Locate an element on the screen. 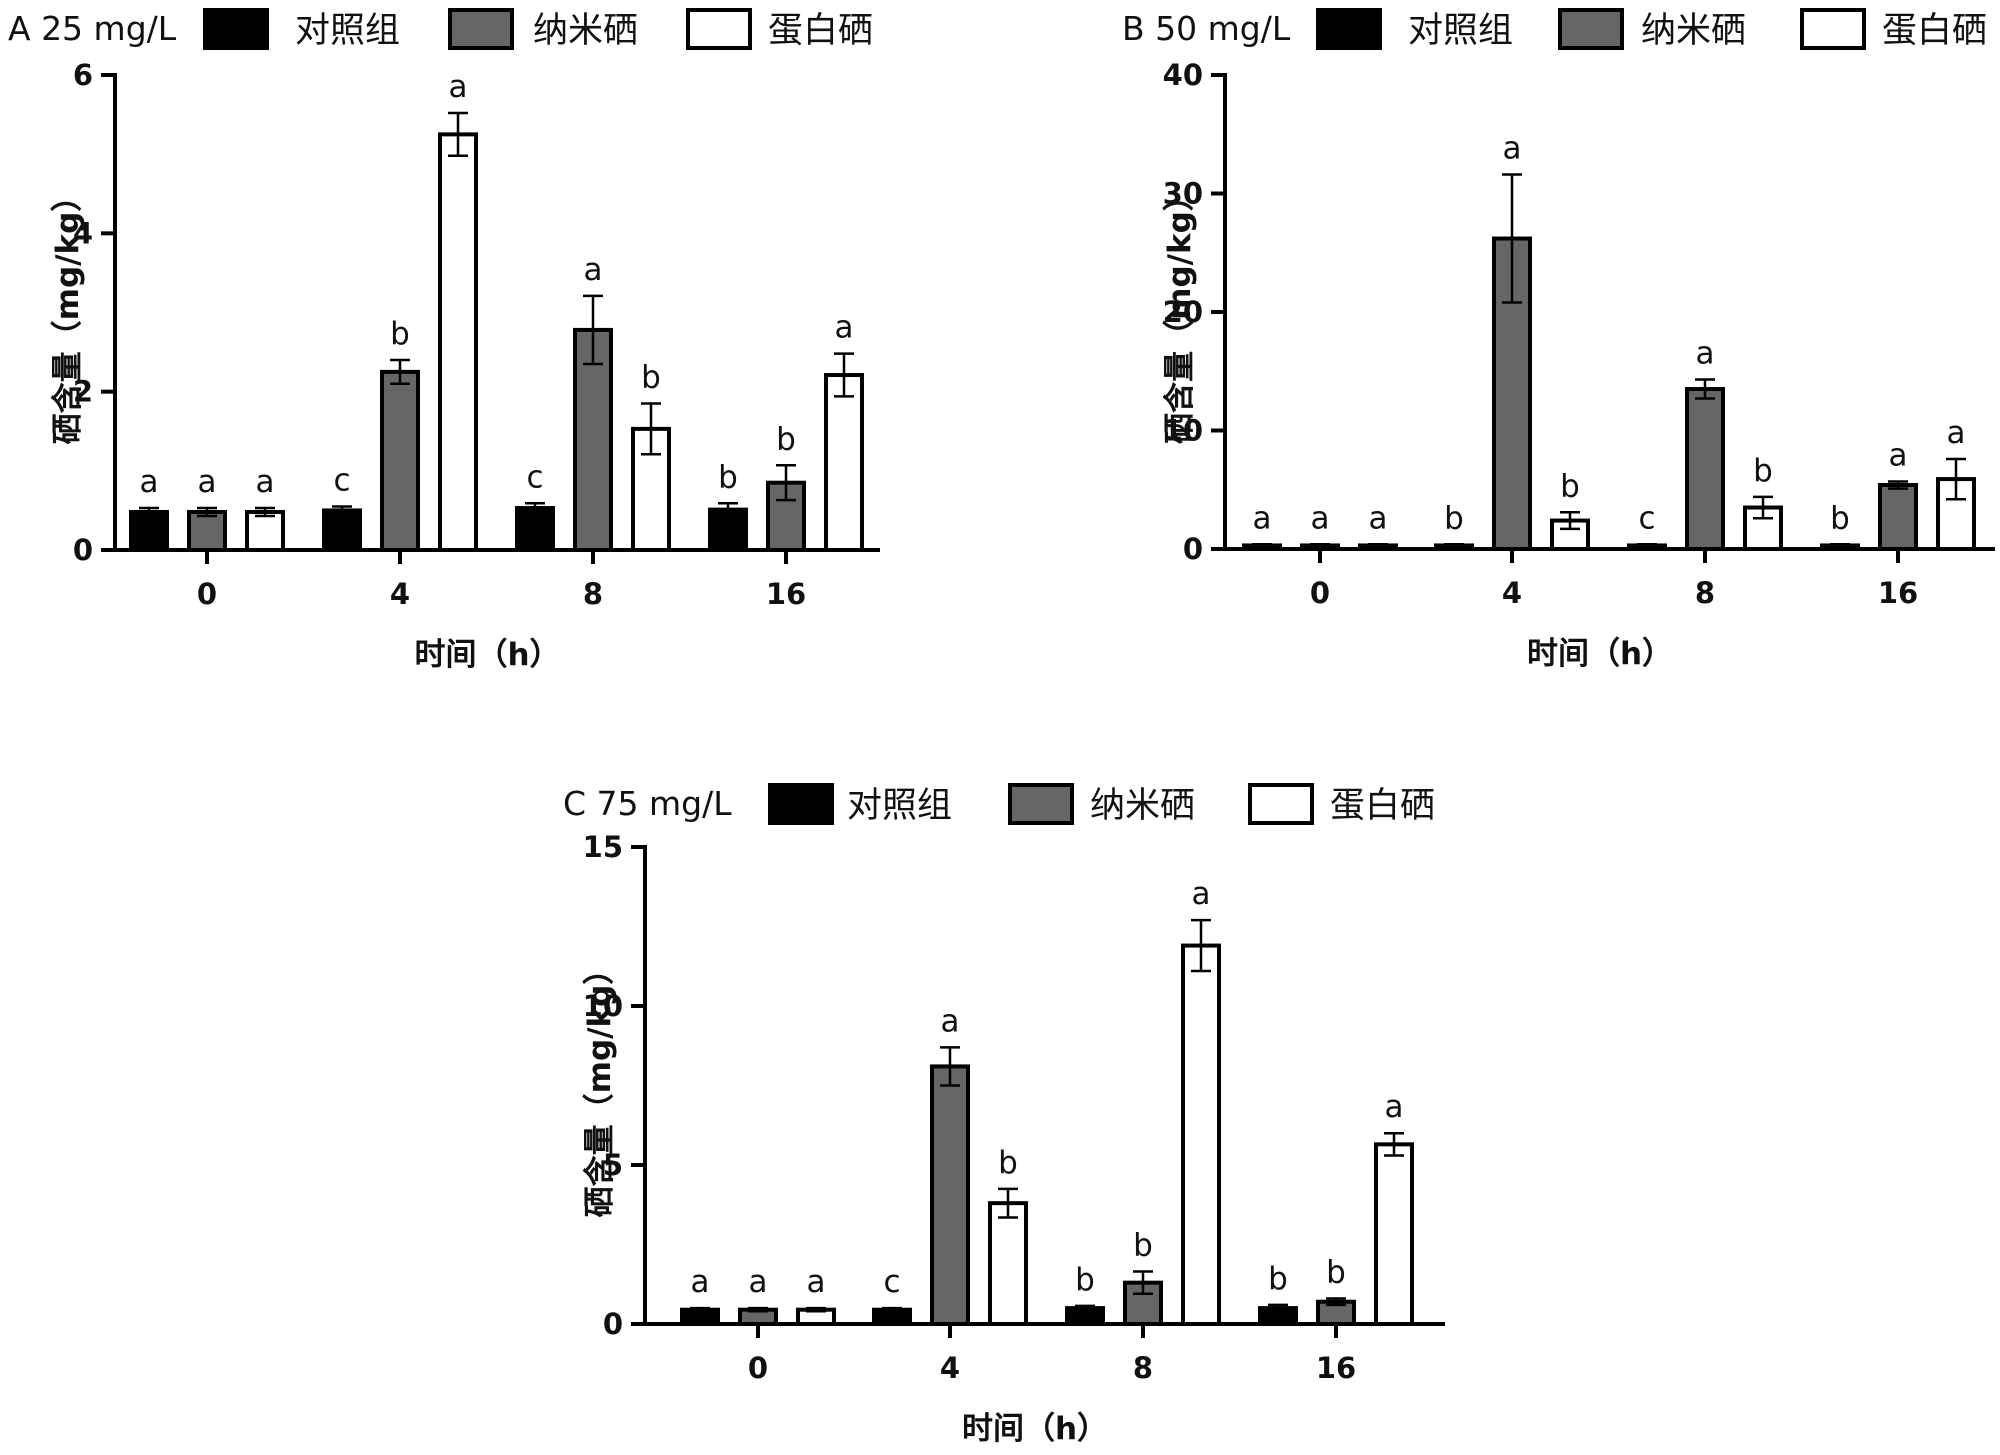 This screenshot has height=1455, width=2000. x-axis-title: 时间（h） is located at coordinates (487, 655).